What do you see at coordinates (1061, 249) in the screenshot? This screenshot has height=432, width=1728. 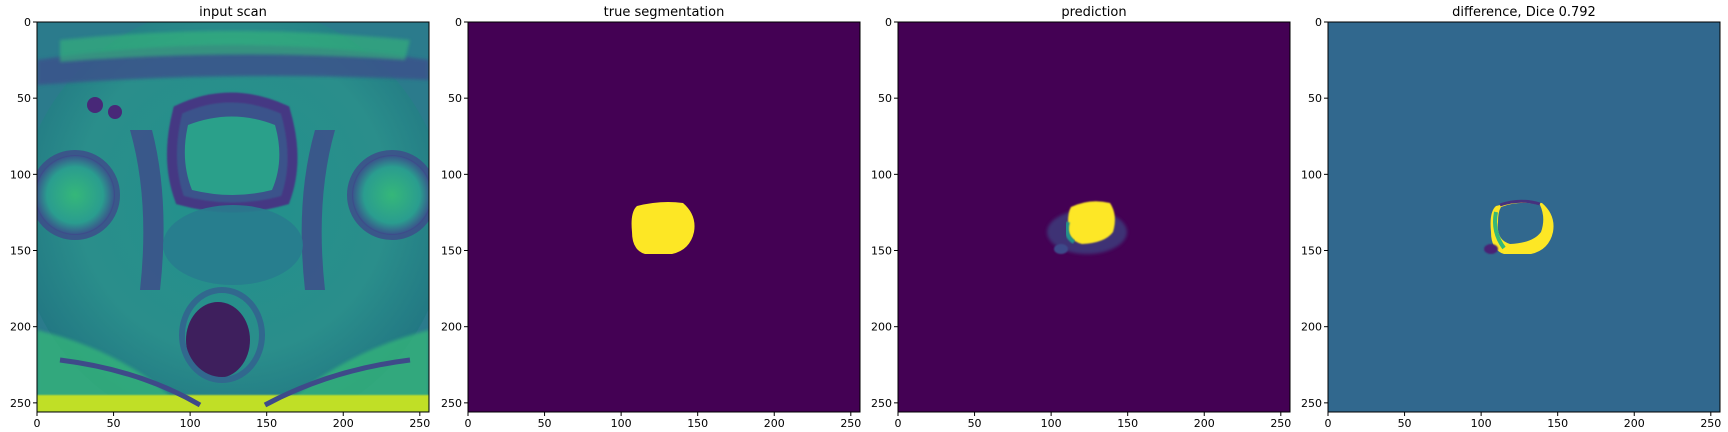 I see `prediction-blob-small` at bounding box center [1061, 249].